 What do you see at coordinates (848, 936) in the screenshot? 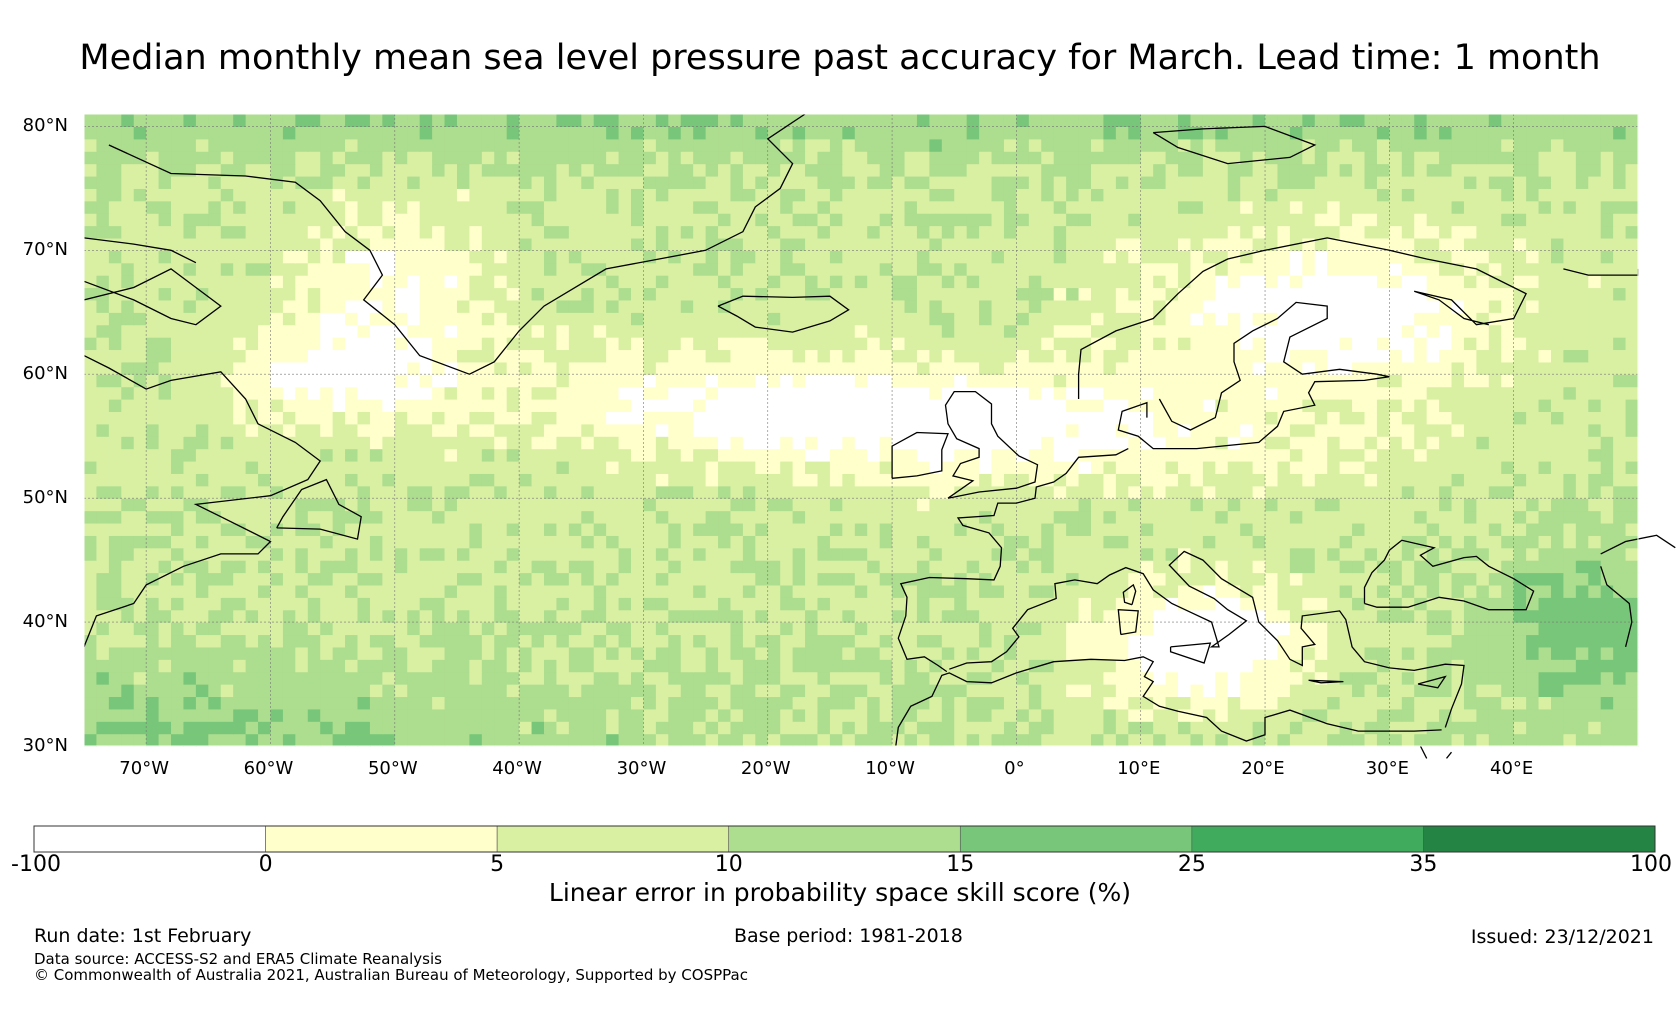
I see `base-period: Base period: 1981-2018` at bounding box center [848, 936].